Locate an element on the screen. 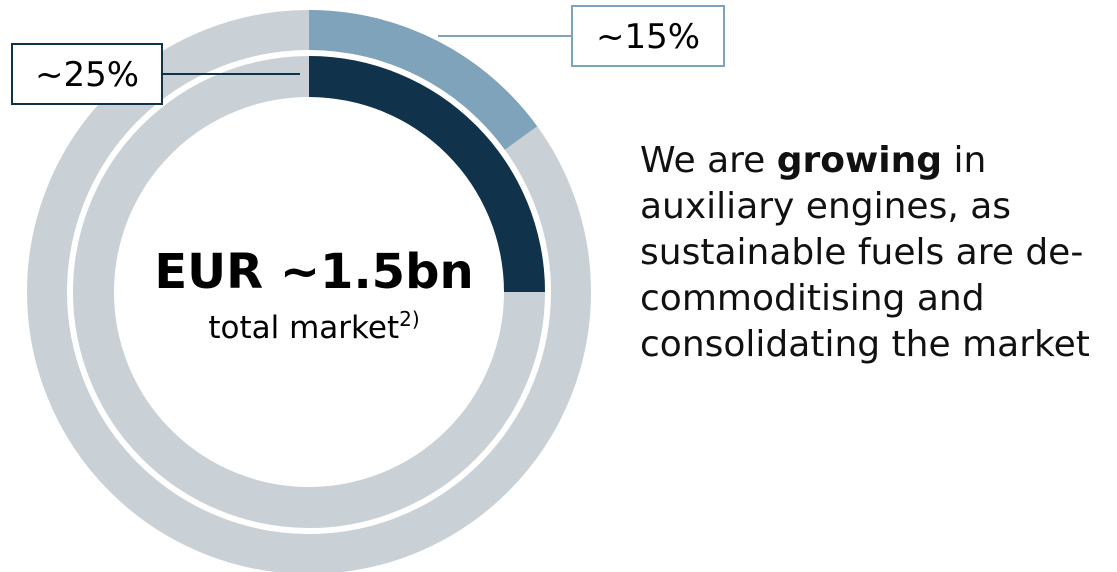  center-subtitle: total market2) is located at coordinates (313, 326).